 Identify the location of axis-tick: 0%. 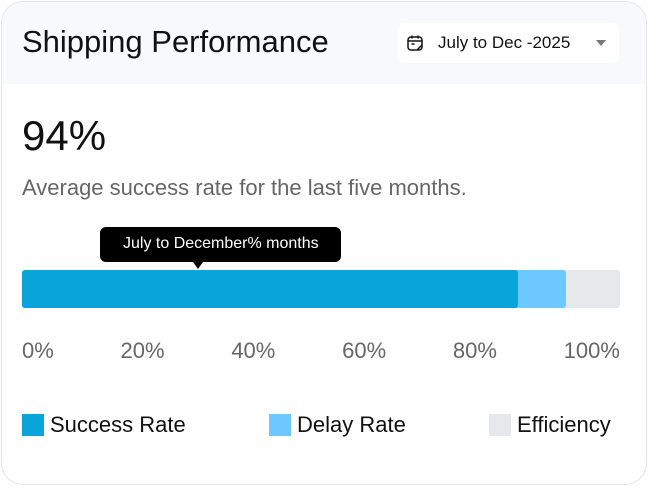
(38, 350).